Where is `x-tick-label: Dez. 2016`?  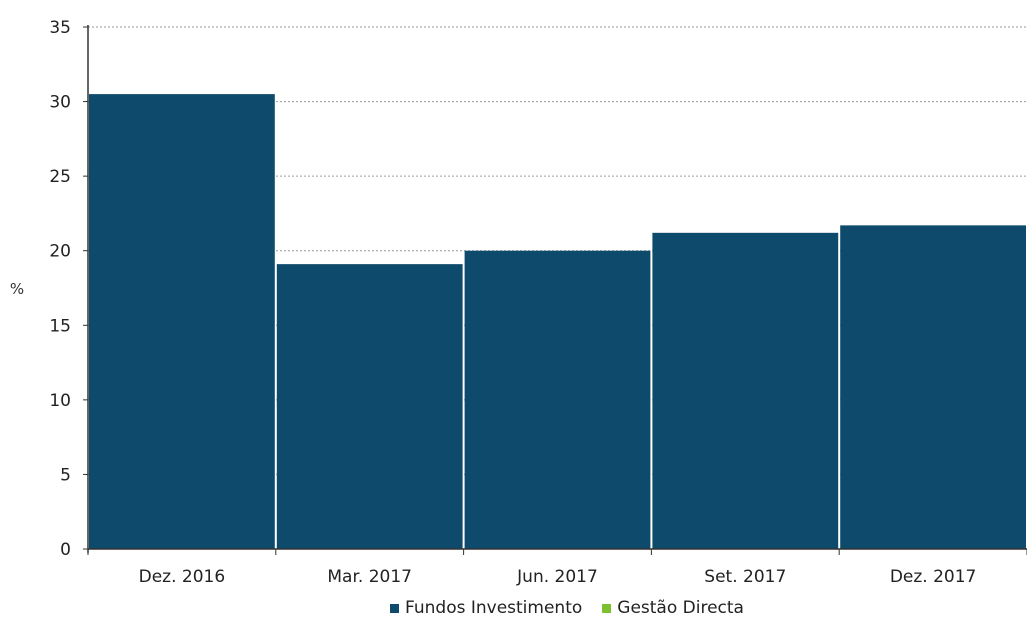
x-tick-label: Dez. 2016 is located at coordinates (182, 577).